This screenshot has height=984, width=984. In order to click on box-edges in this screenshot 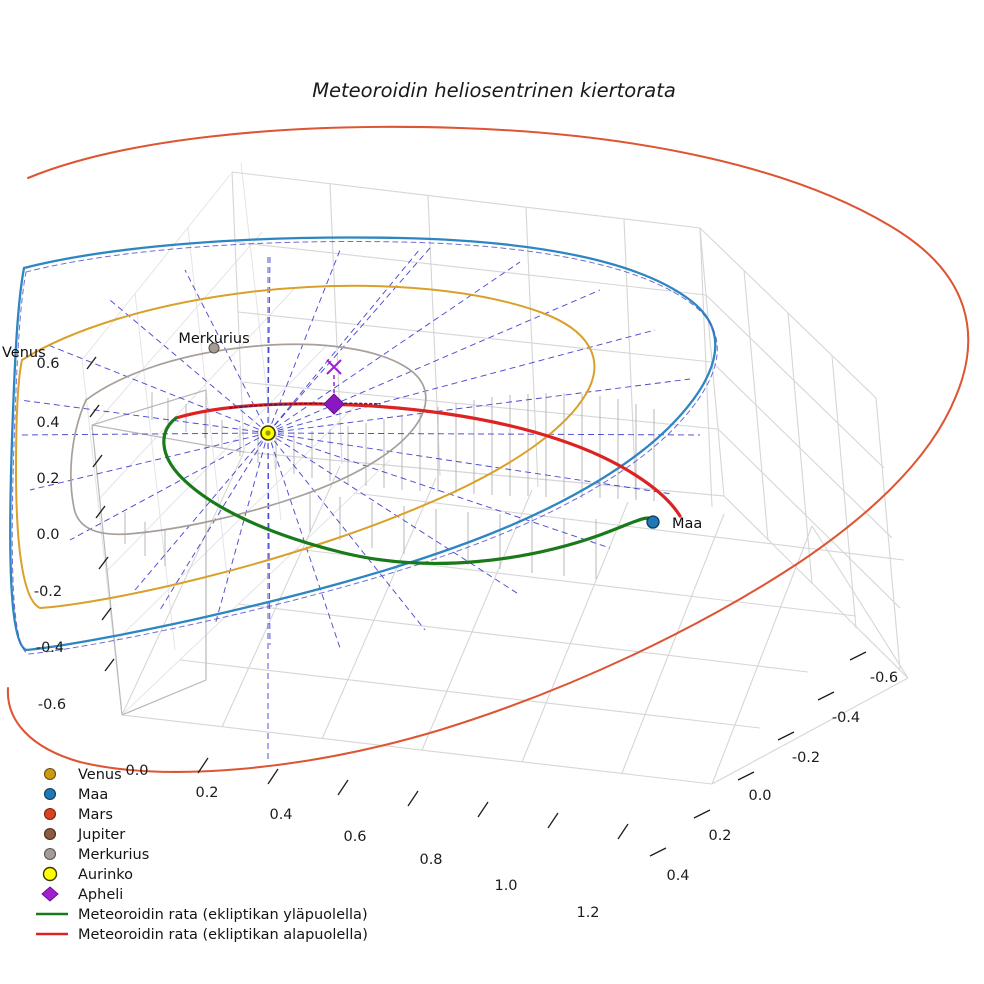, I will do `click(168, 552)`.